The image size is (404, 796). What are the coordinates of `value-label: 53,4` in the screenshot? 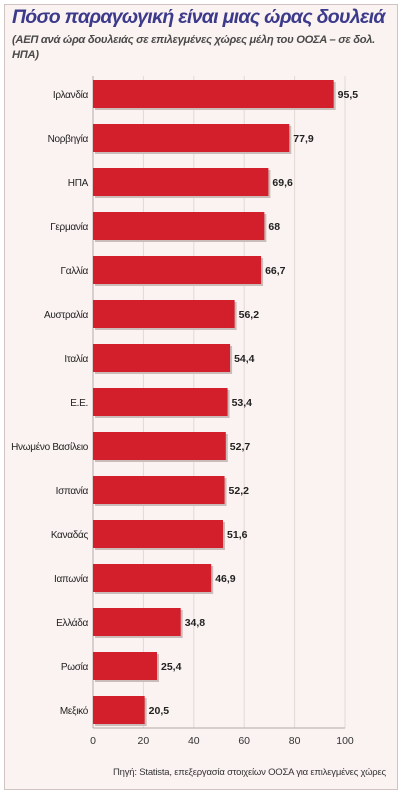 It's located at (242, 403).